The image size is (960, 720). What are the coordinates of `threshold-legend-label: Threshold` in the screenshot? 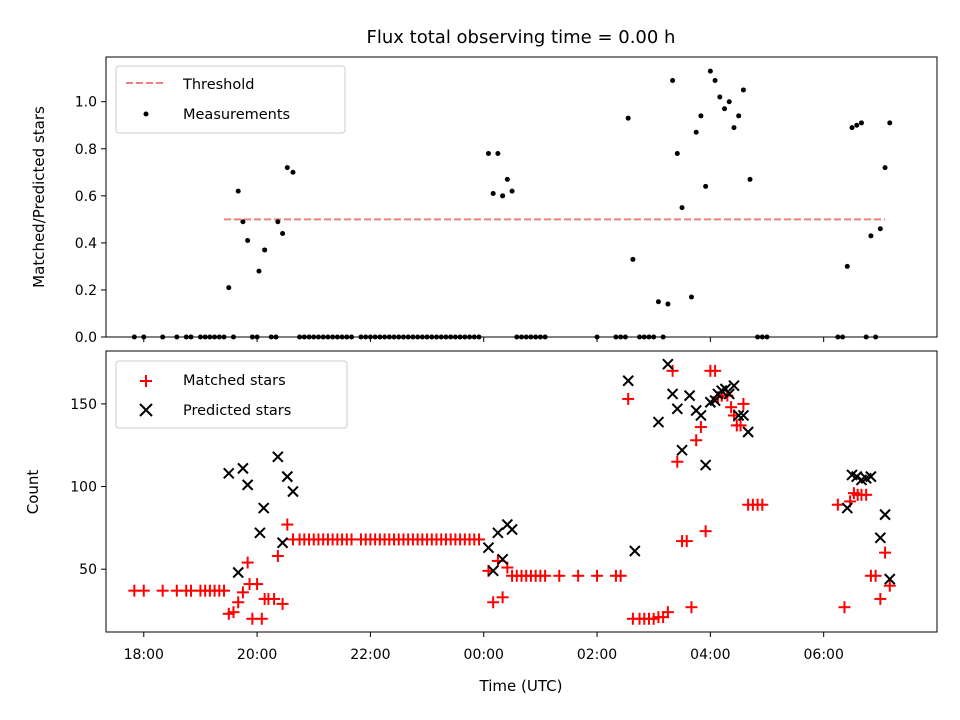 It's located at (218, 85).